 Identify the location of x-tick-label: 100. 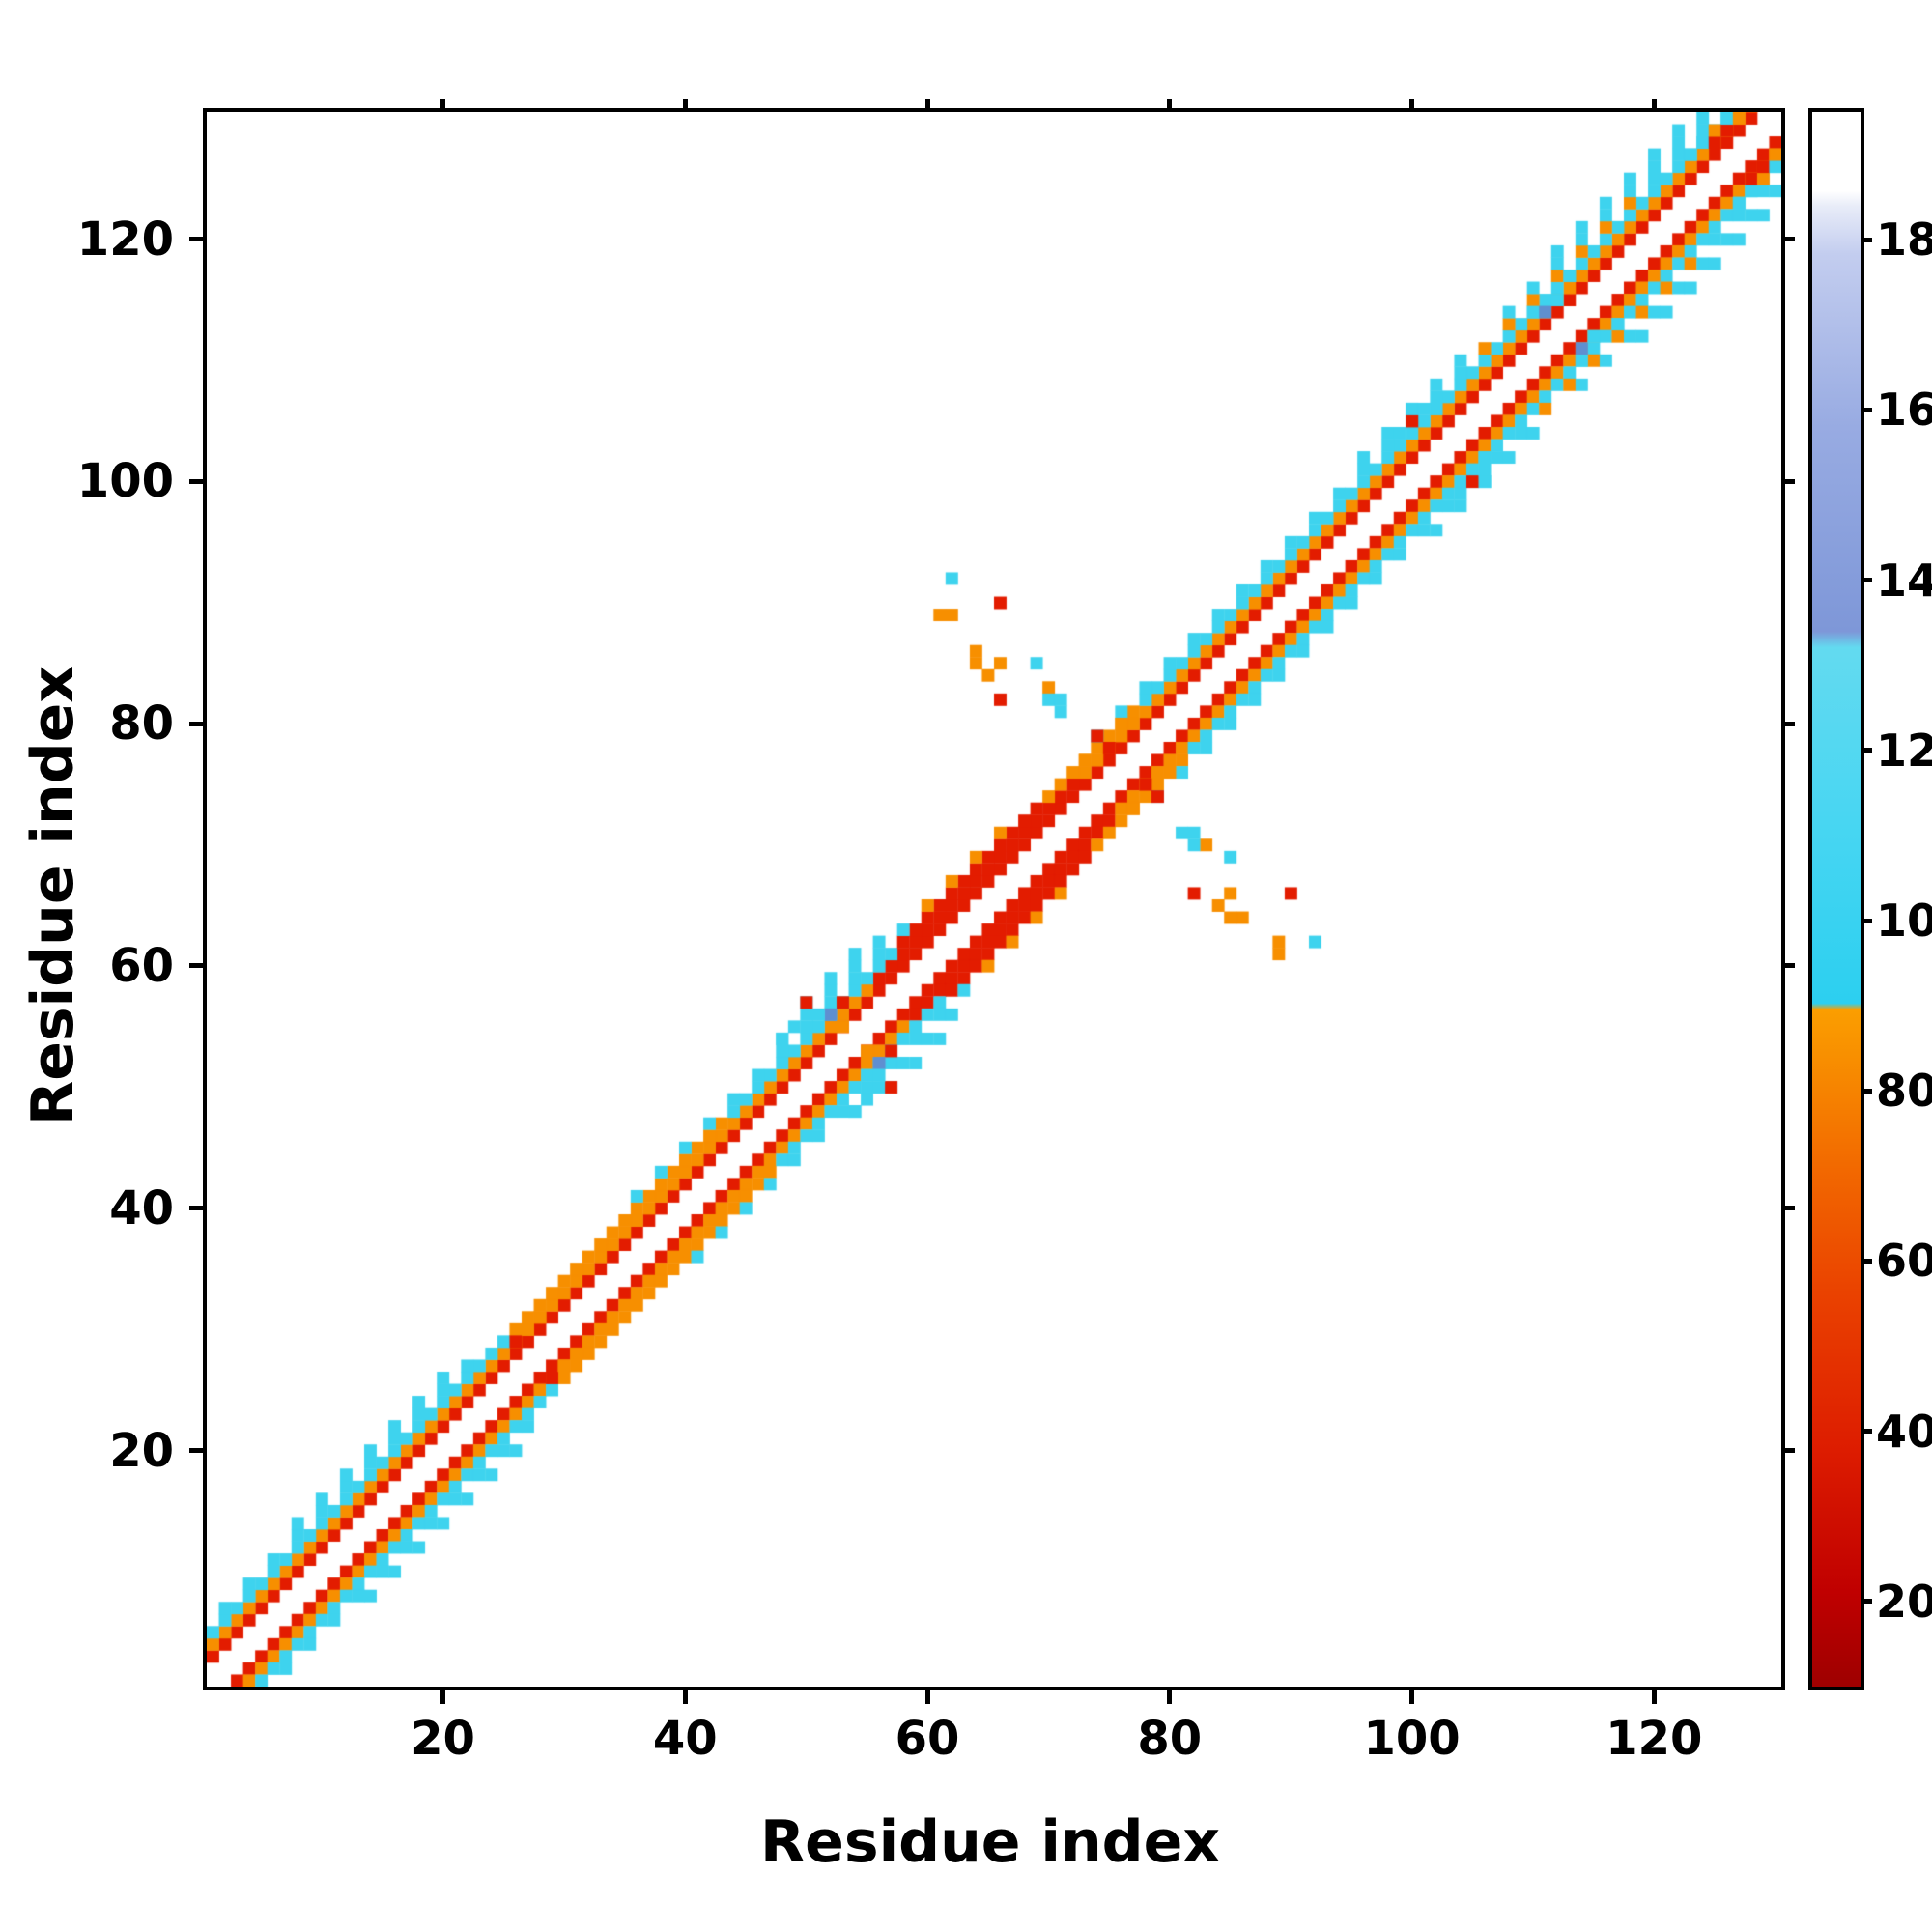
(1412, 1739).